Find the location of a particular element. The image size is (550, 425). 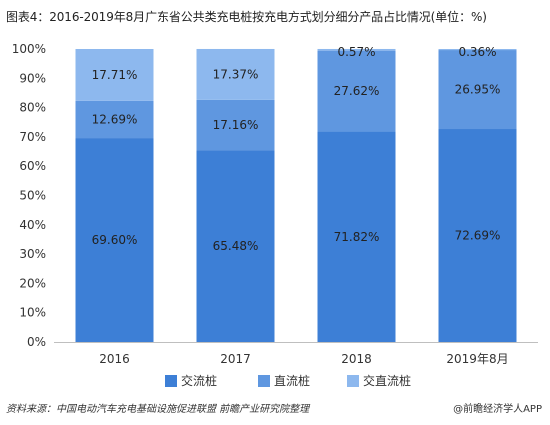

y-tick-label: 30% is located at coordinates (32, 254).